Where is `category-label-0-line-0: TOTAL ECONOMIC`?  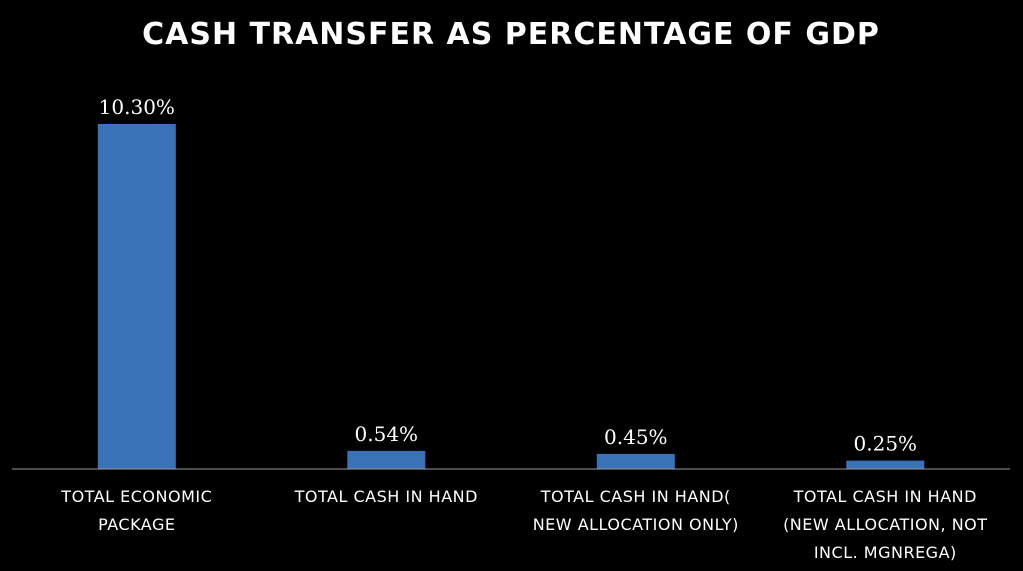 category-label-0-line-0: TOTAL ECONOMIC is located at coordinates (136, 496).